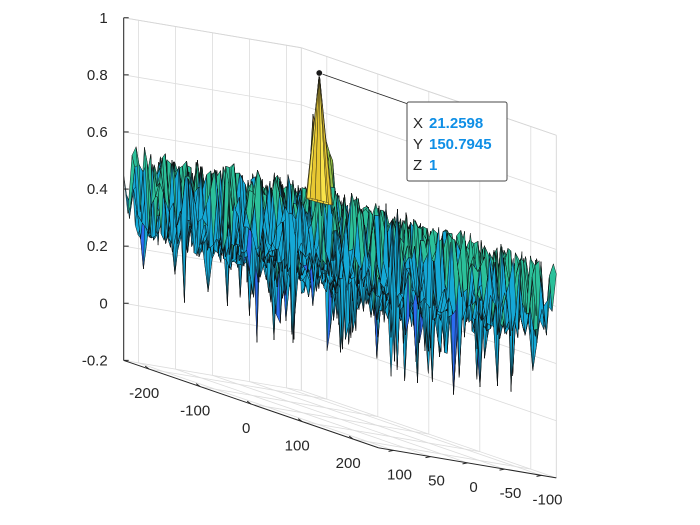  I want to click on data-tip-x-key: X, so click(418, 123).